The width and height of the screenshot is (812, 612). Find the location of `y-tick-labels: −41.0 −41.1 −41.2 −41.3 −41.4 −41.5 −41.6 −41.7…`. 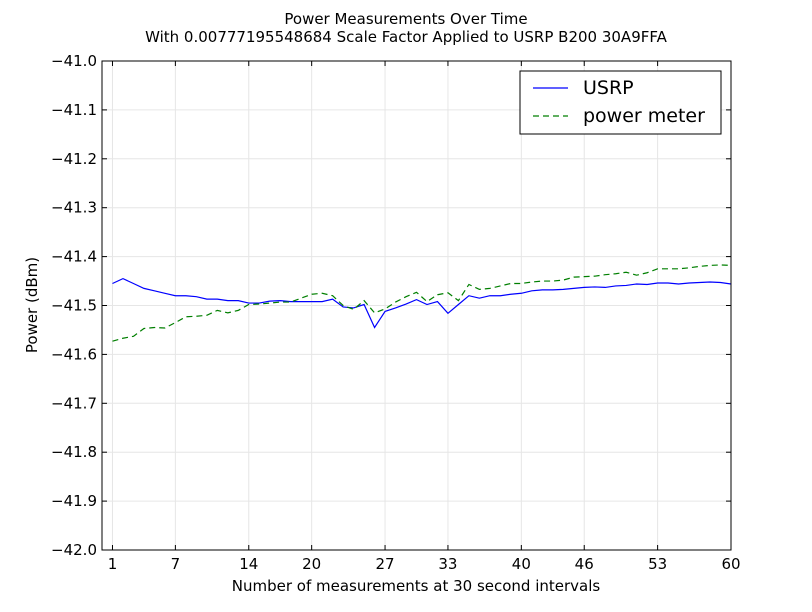

y-tick-labels: −41.0 −41.1 −41.2 −41.3 −41.4 −41.5 −41.6 −41.7… is located at coordinates (74, 305).